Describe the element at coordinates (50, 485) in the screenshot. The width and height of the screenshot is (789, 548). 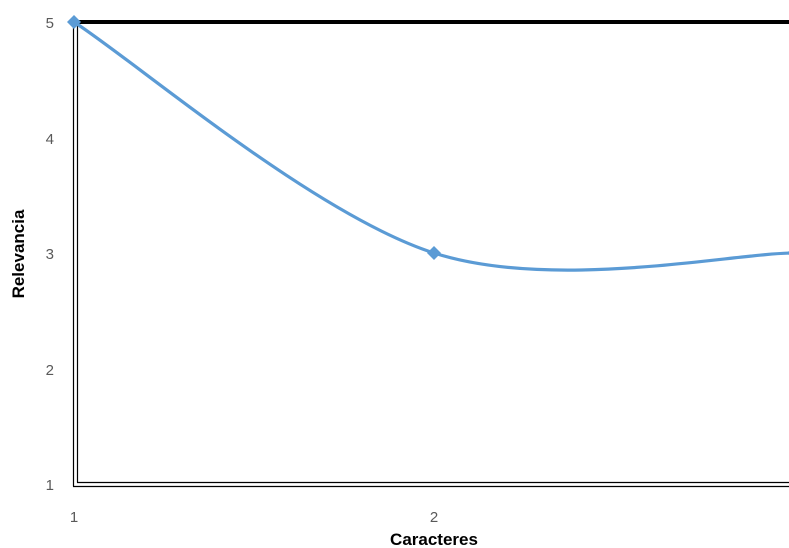
I see `y-tick-label: 1` at that location.